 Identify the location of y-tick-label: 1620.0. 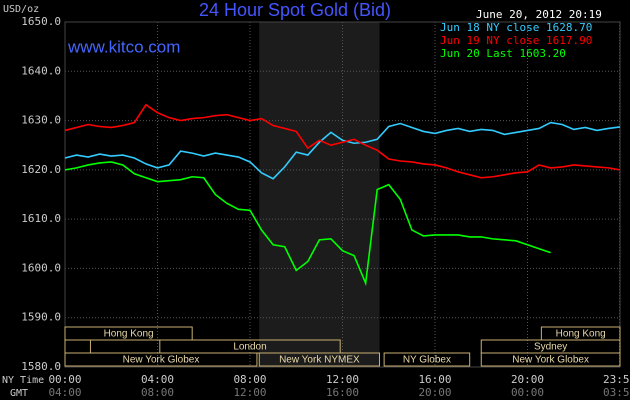
(41, 169).